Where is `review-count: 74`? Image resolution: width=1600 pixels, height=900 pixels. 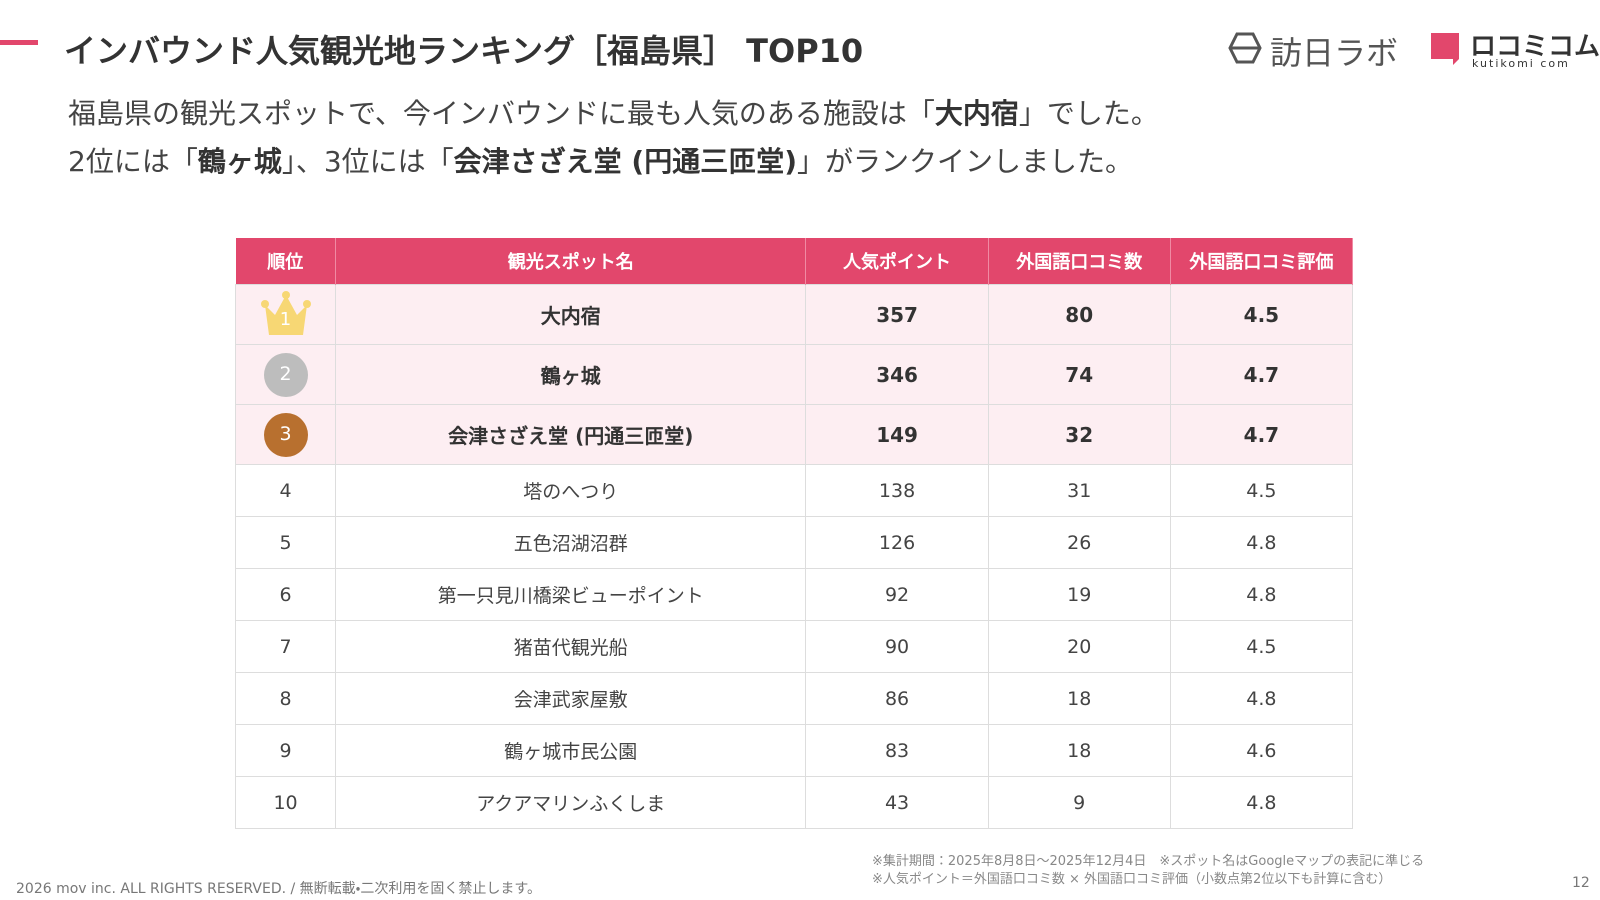 review-count: 74 is located at coordinates (1079, 374).